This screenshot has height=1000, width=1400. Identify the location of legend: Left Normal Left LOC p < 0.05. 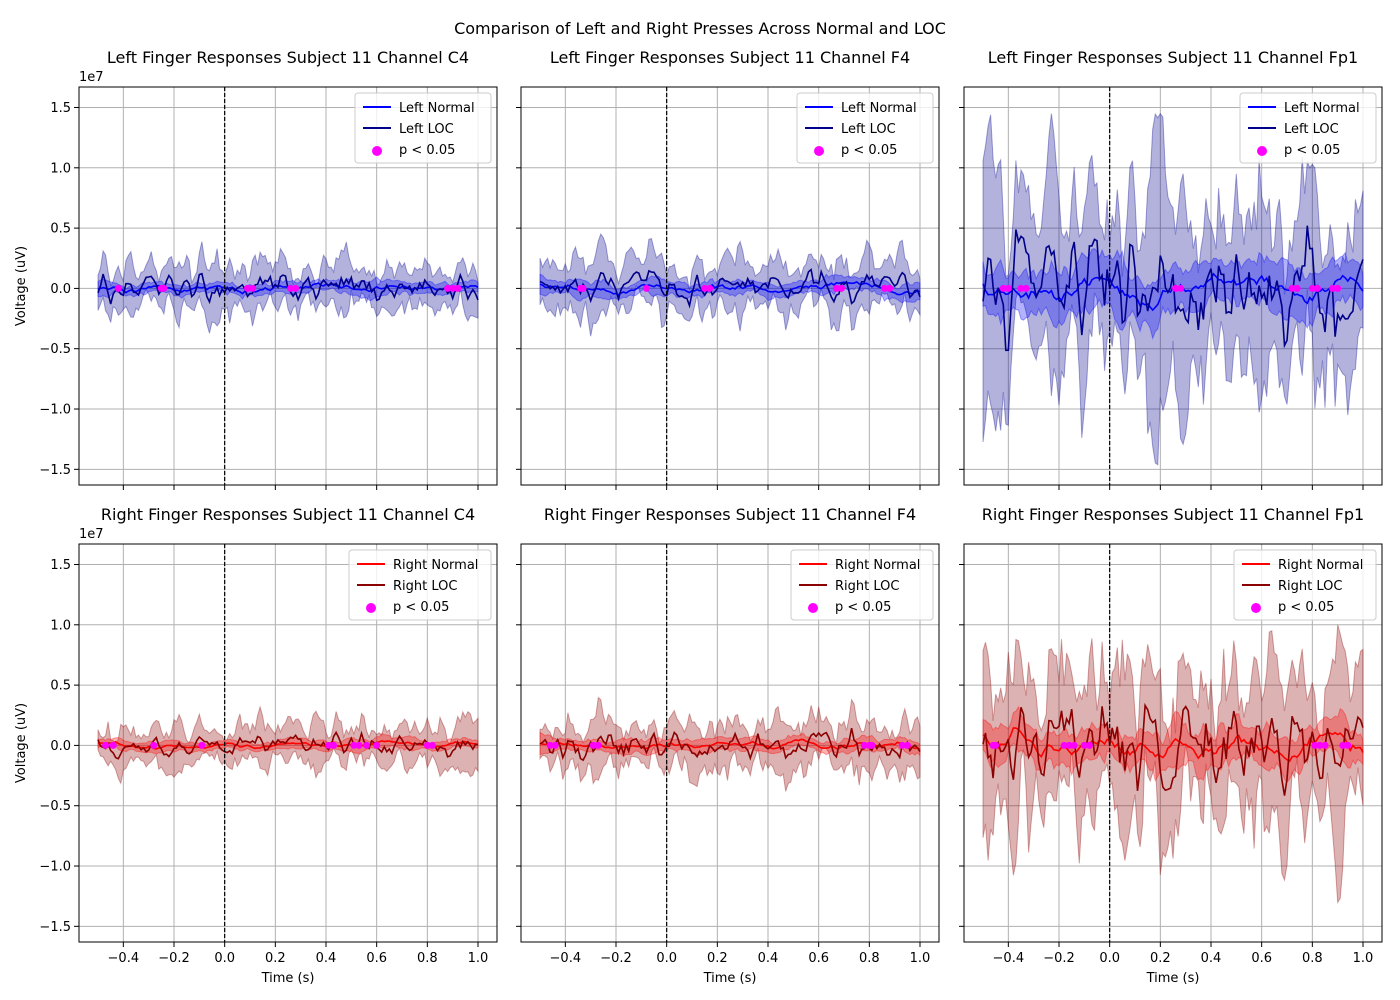
(1308, 128).